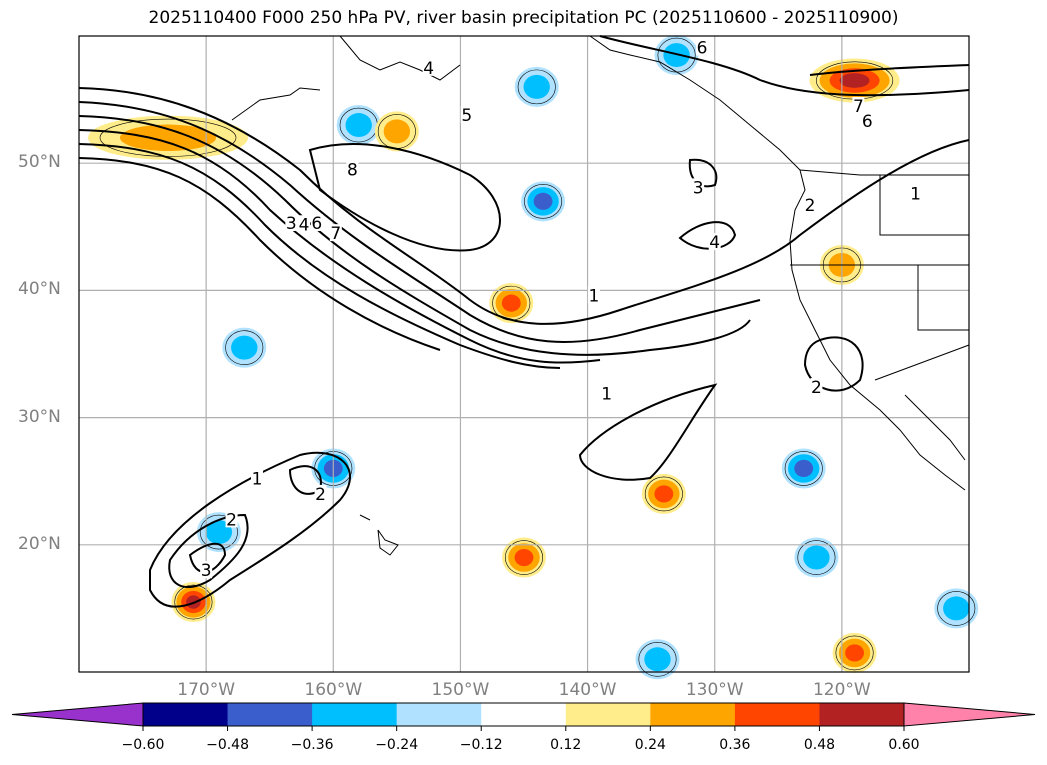 This screenshot has height=765, width=1047. Describe the element at coordinates (39, 289) in the screenshot. I see `lat-label: 40°N` at that location.